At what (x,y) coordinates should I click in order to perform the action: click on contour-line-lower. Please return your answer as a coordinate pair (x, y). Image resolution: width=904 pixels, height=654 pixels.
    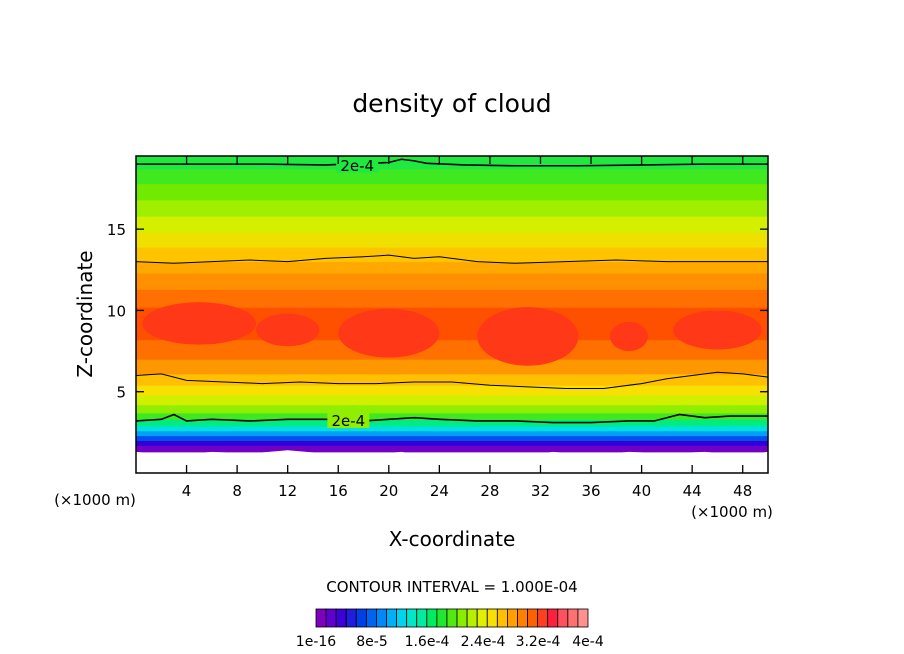
    Looking at the image, I should click on (452, 418).